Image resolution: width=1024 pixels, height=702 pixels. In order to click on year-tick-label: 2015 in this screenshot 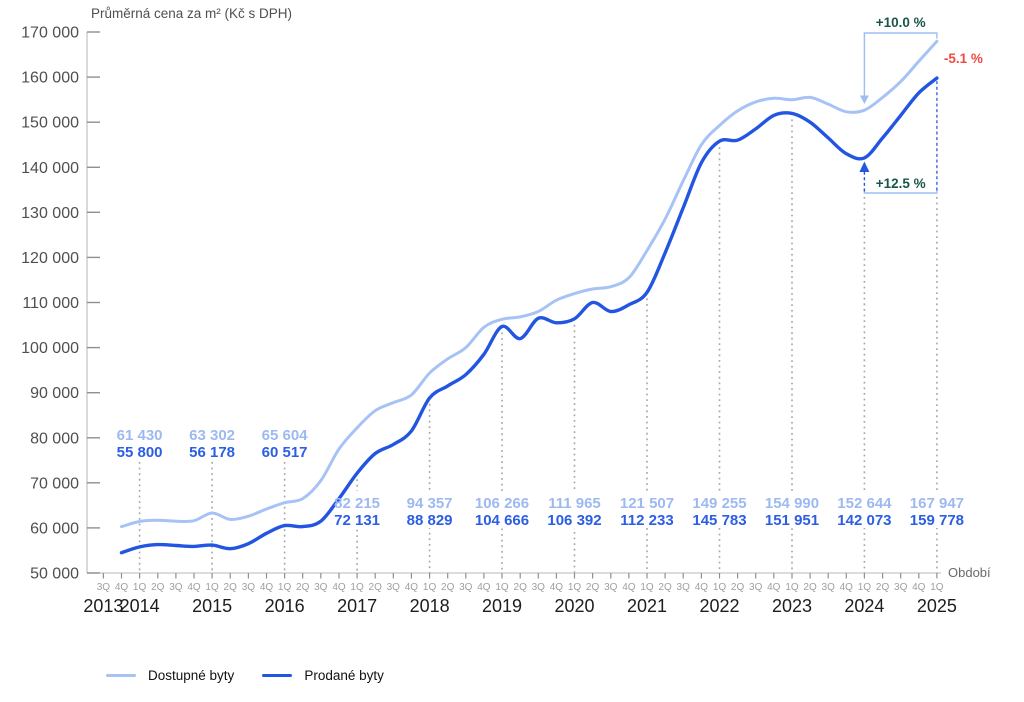, I will do `click(212, 606)`.